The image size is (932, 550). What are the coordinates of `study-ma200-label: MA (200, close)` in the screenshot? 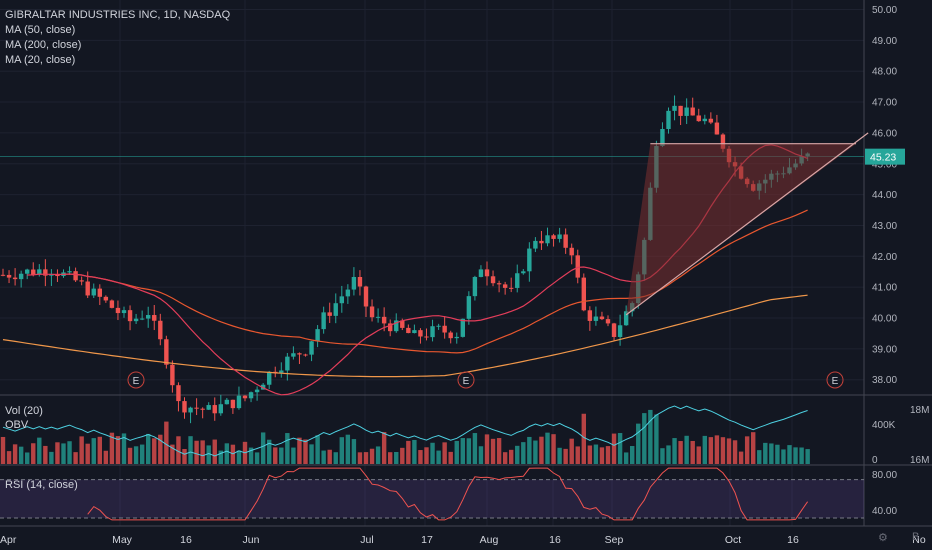 It's located at (43, 45).